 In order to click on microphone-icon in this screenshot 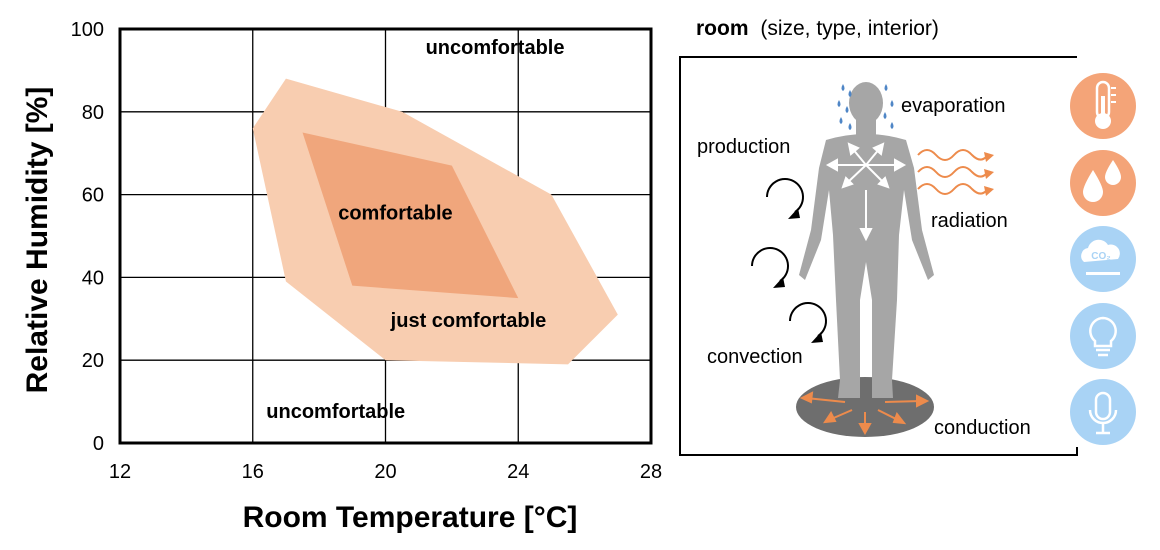, I will do `click(1103, 412)`.